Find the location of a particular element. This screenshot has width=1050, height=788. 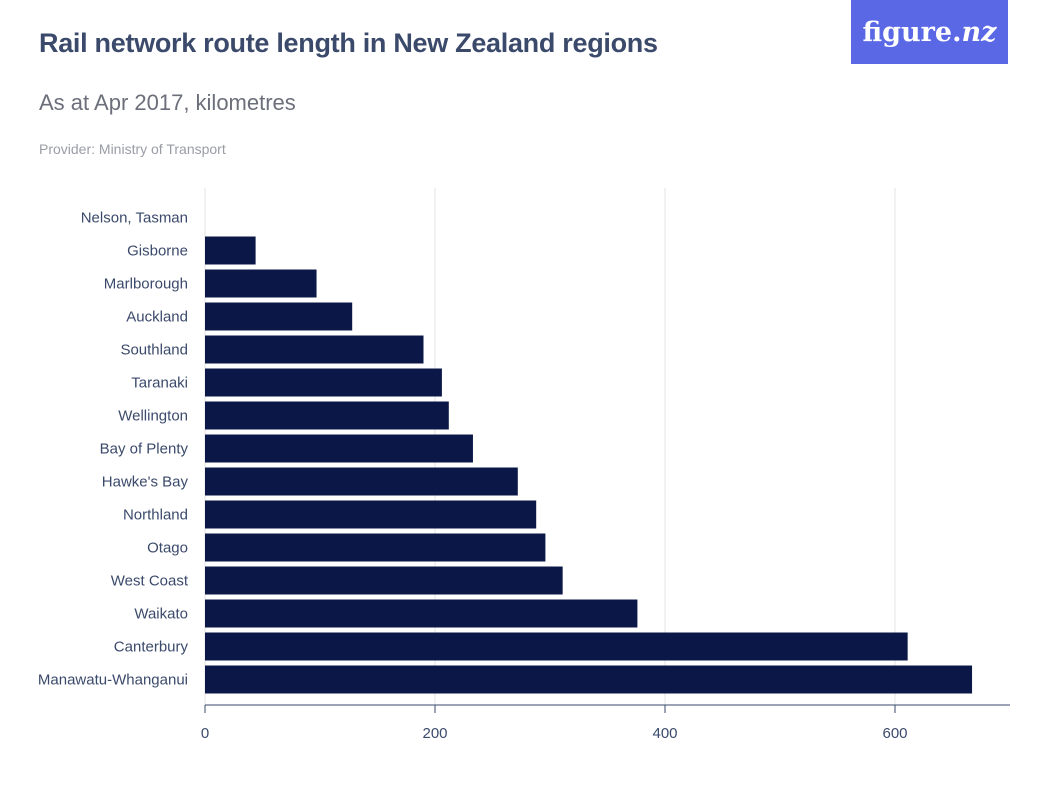

bar-gisborne is located at coordinates (230, 250).